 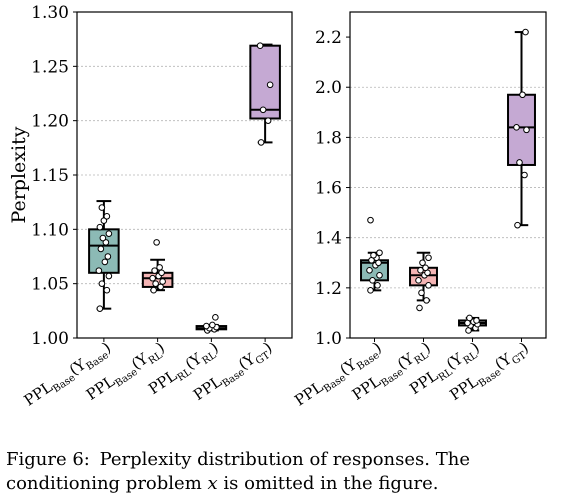 What do you see at coordinates (328, 189) in the screenshot?
I see `y-tick-label: 1.6` at bounding box center [328, 189].